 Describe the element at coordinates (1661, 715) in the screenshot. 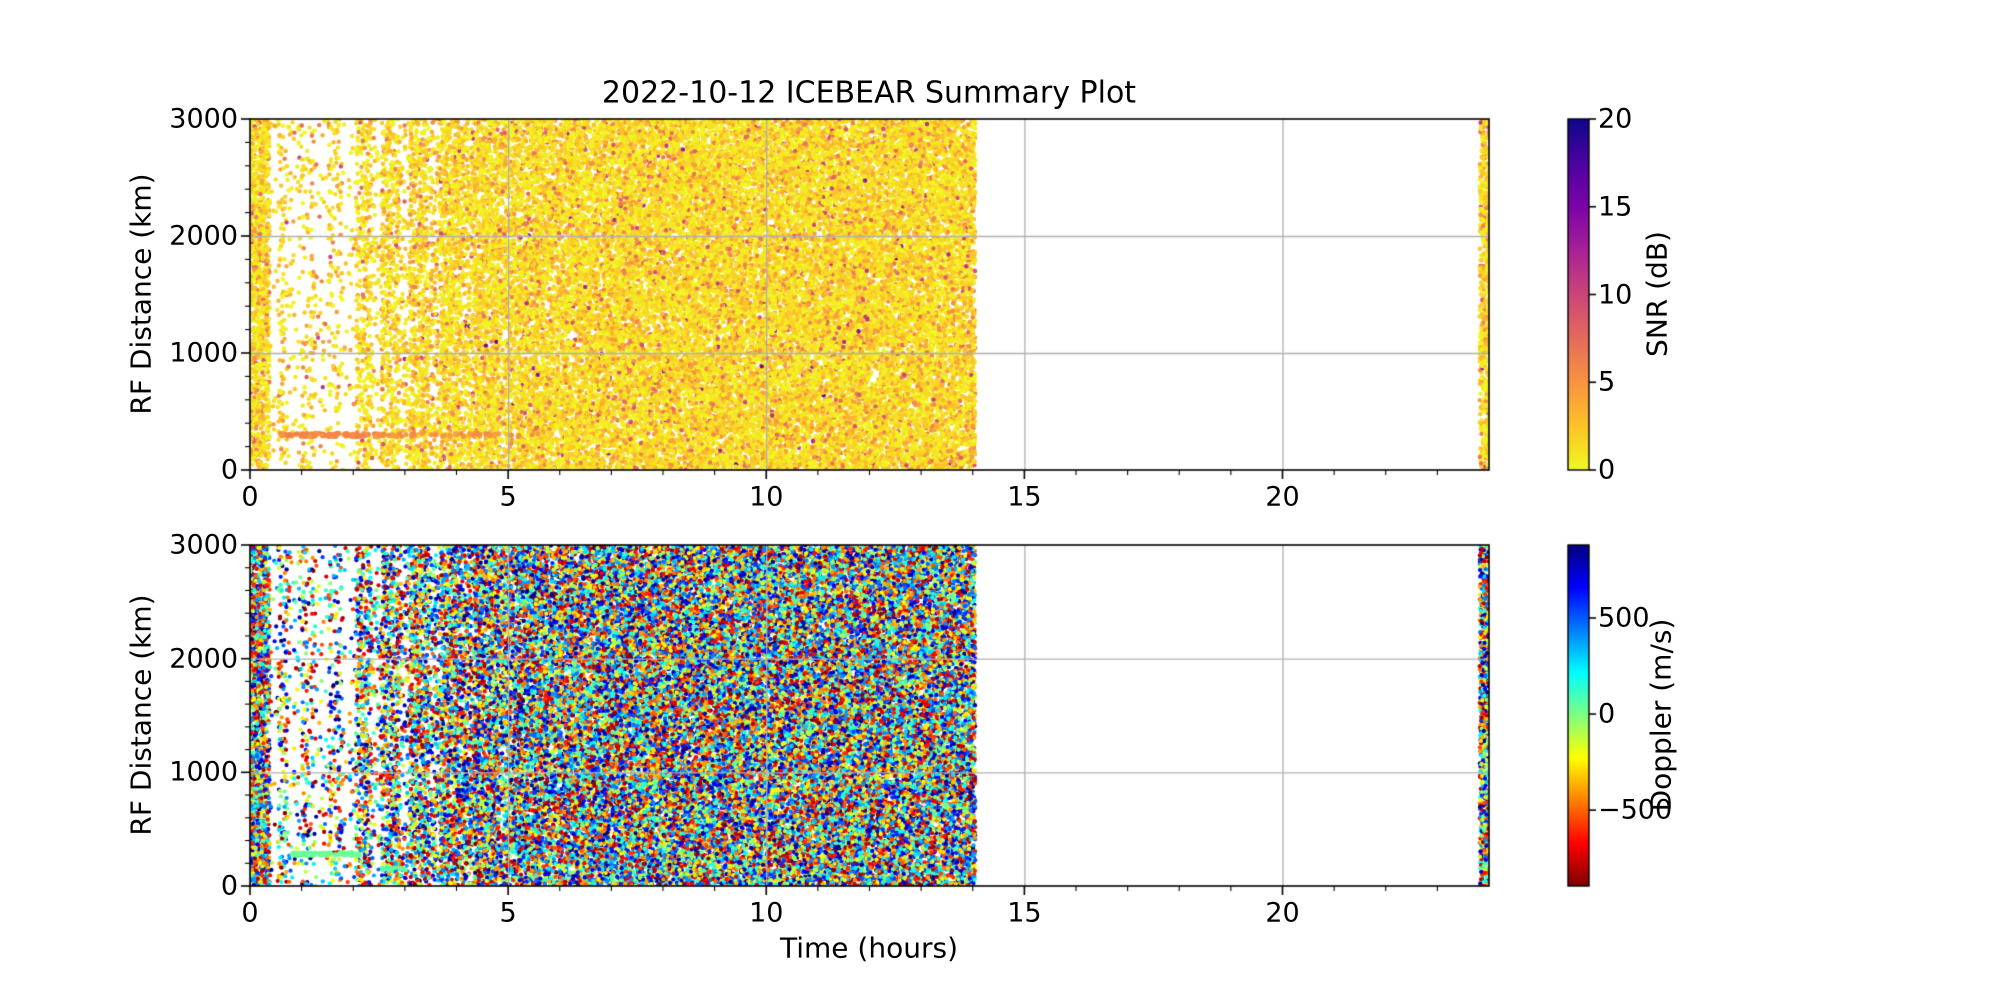

I see `doppler-colorbar-label: Doppler (m/s)` at that location.